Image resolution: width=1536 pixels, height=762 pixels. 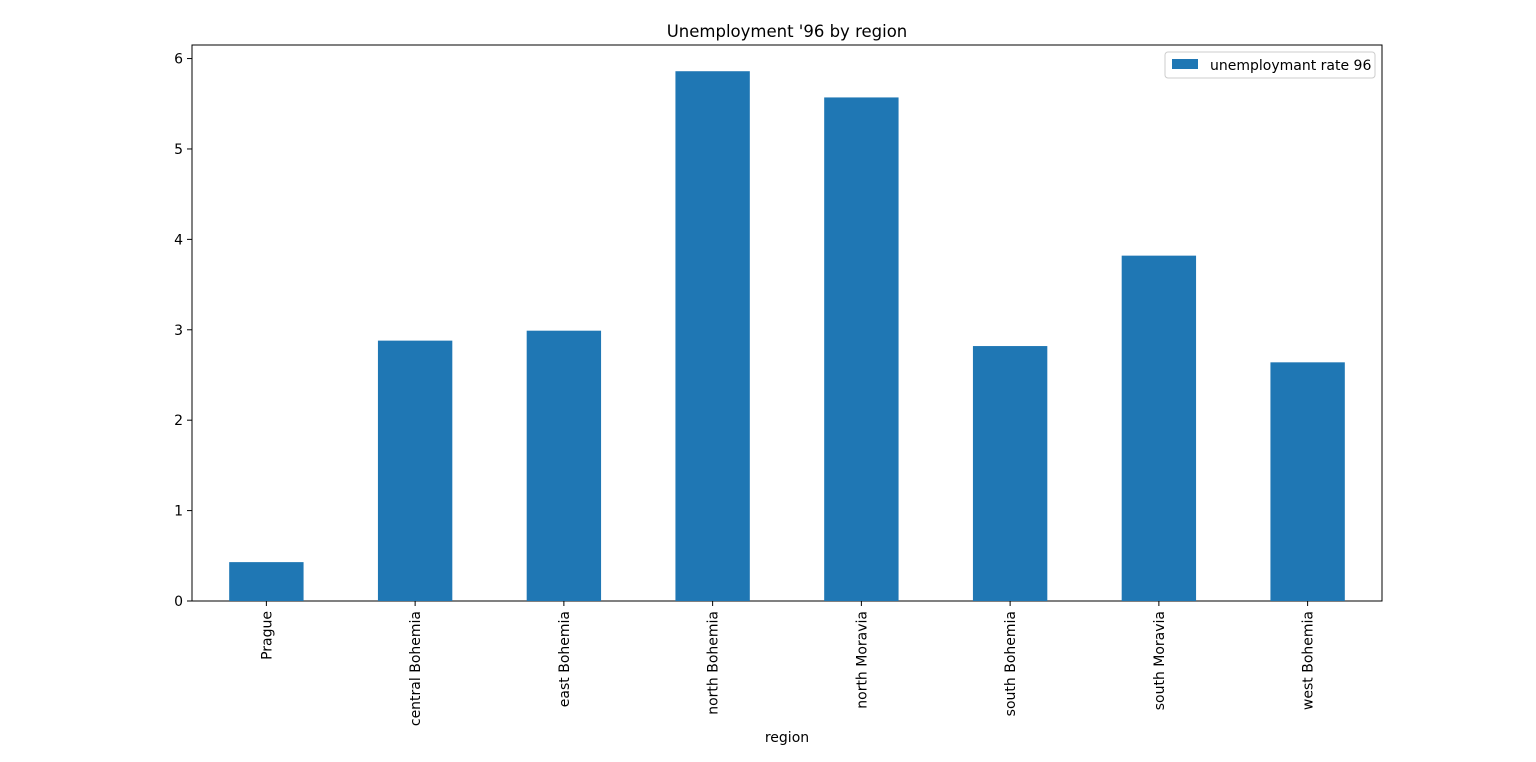 I want to click on y-tick-label: 6, so click(x=178, y=60).